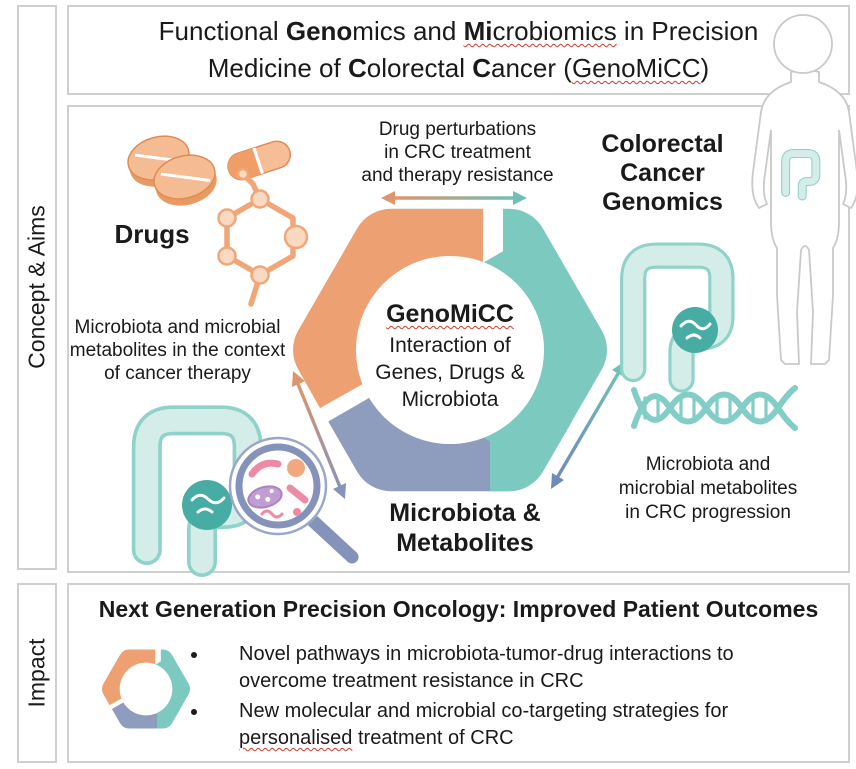 The height and width of the screenshot is (769, 856). I want to click on human-body-icon, so click(803, 189).